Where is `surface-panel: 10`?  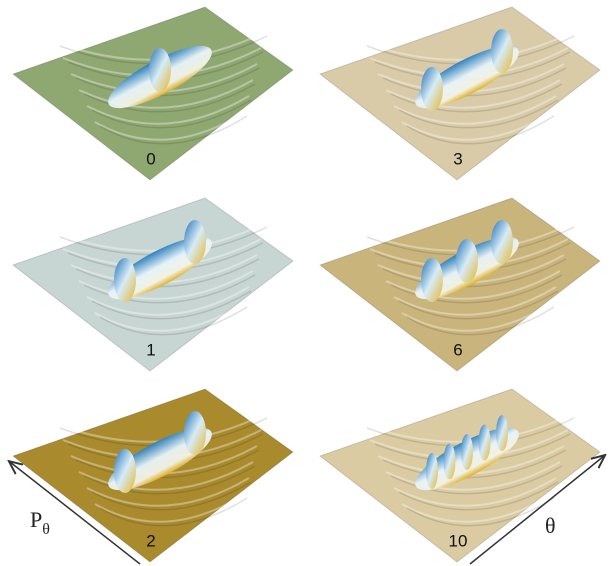
surface-panel: 10 is located at coordinates (459, 475).